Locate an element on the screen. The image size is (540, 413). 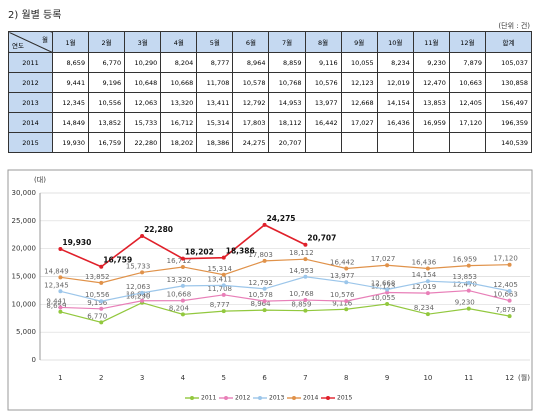
column-header: 7월 is located at coordinates (287, 42).